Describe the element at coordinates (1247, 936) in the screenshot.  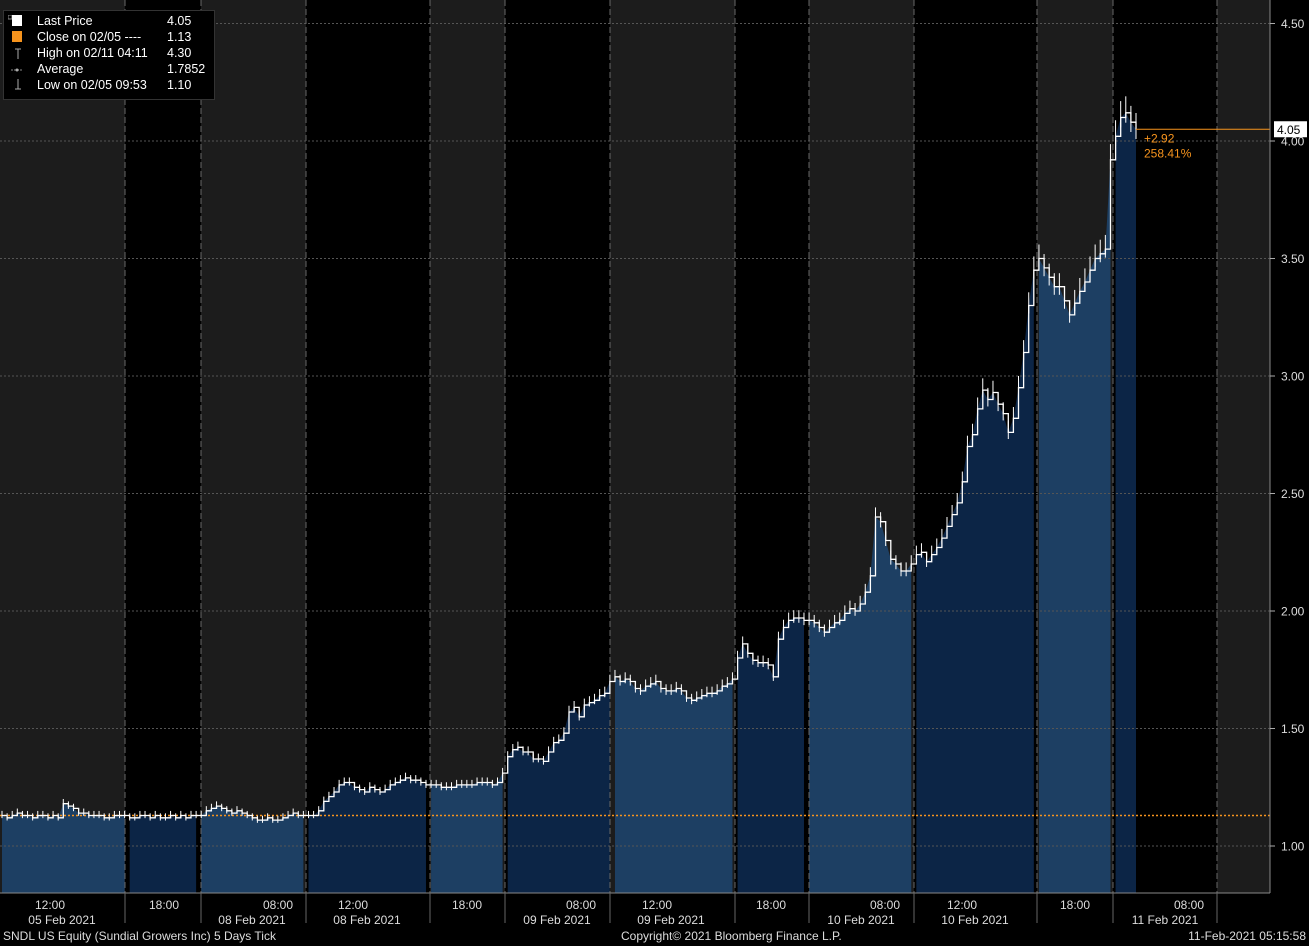
I see `footer-timestamp: 11-Feb-2021 05:15:58` at that location.